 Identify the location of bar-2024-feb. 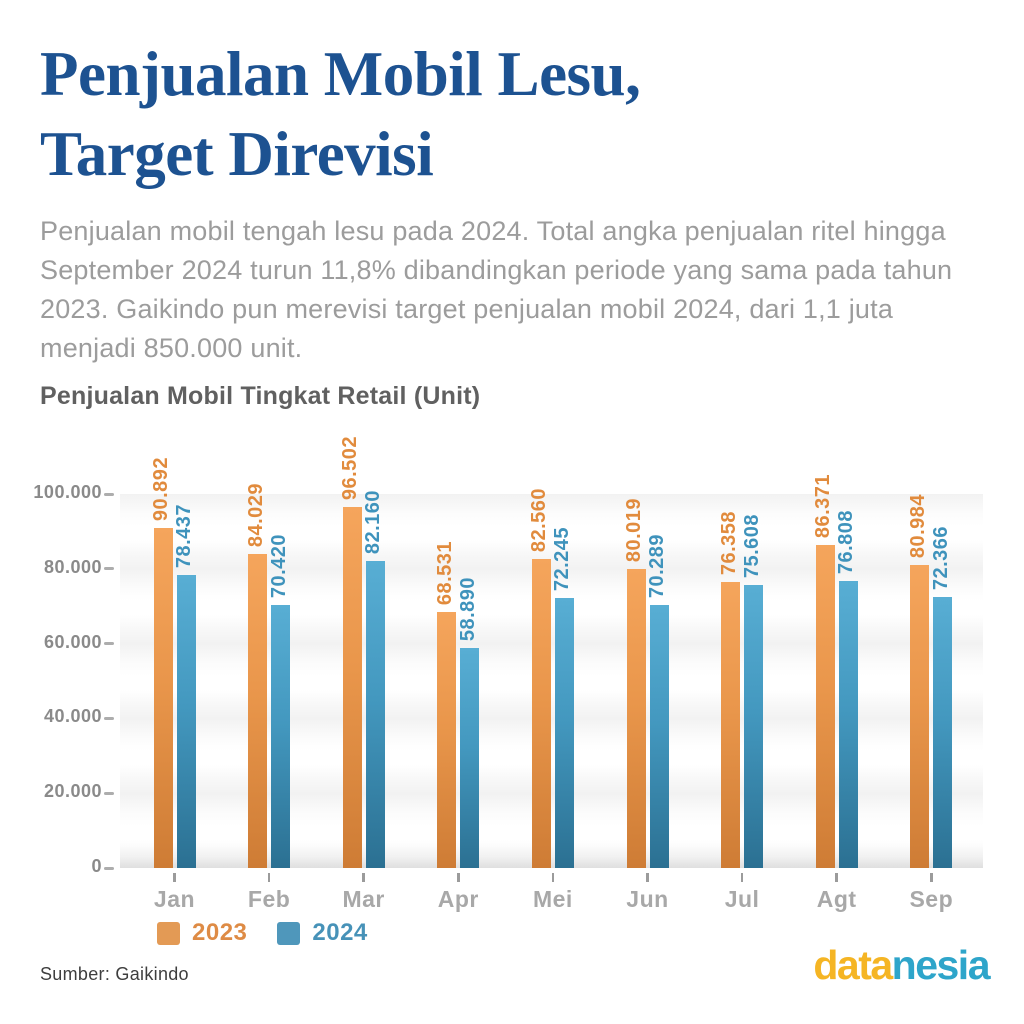
(281, 736).